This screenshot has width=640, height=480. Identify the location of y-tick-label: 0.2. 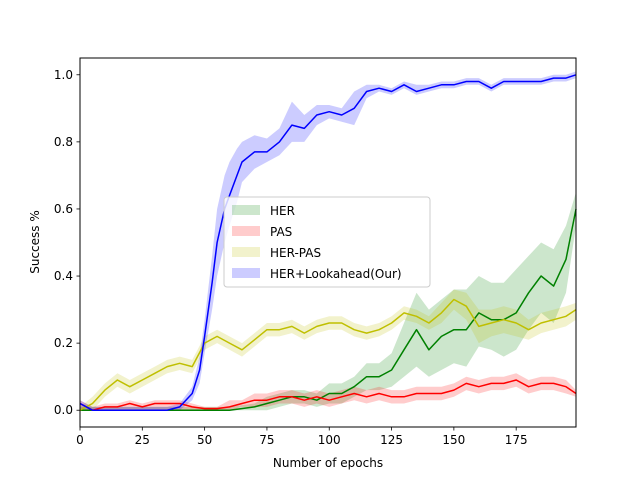
(63, 343).